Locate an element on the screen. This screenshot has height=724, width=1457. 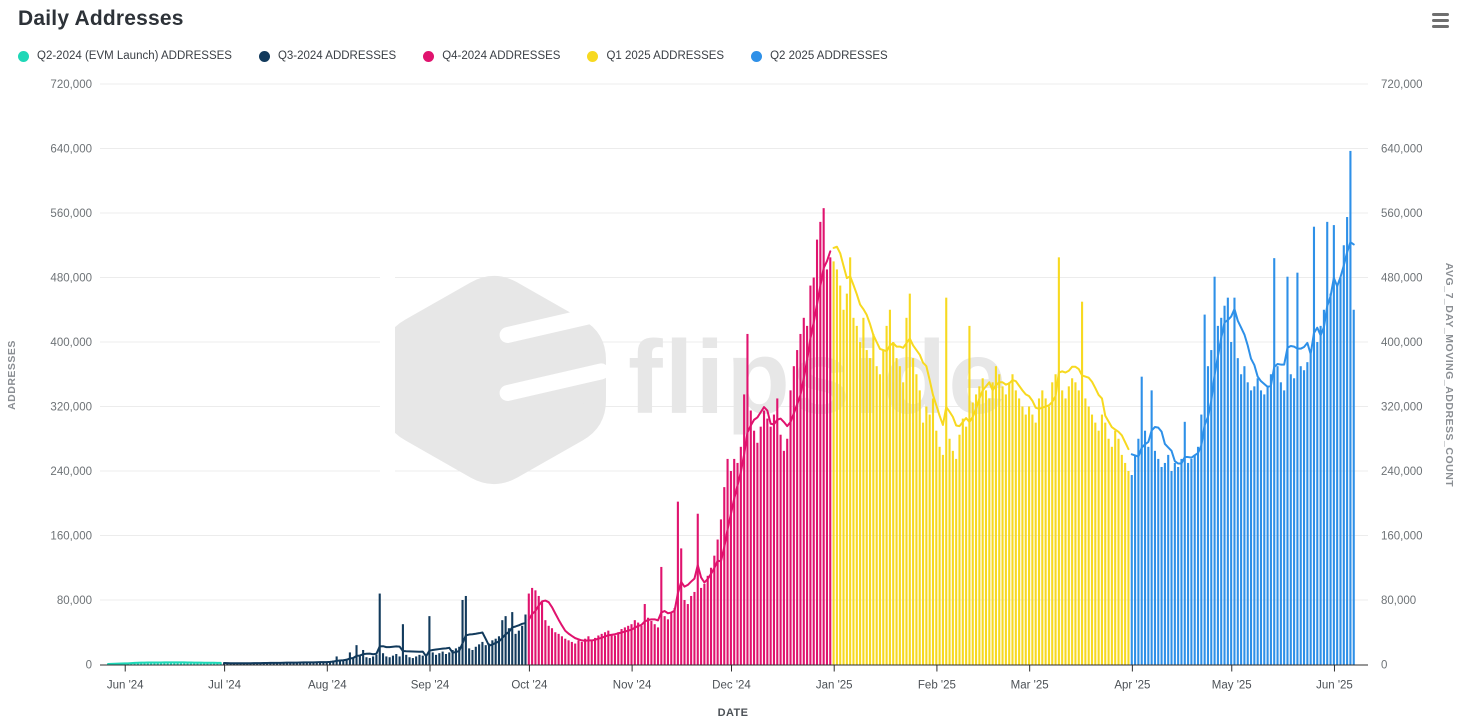
legend-item-3: Q1 2025 ADDRESSES is located at coordinates (655, 56).